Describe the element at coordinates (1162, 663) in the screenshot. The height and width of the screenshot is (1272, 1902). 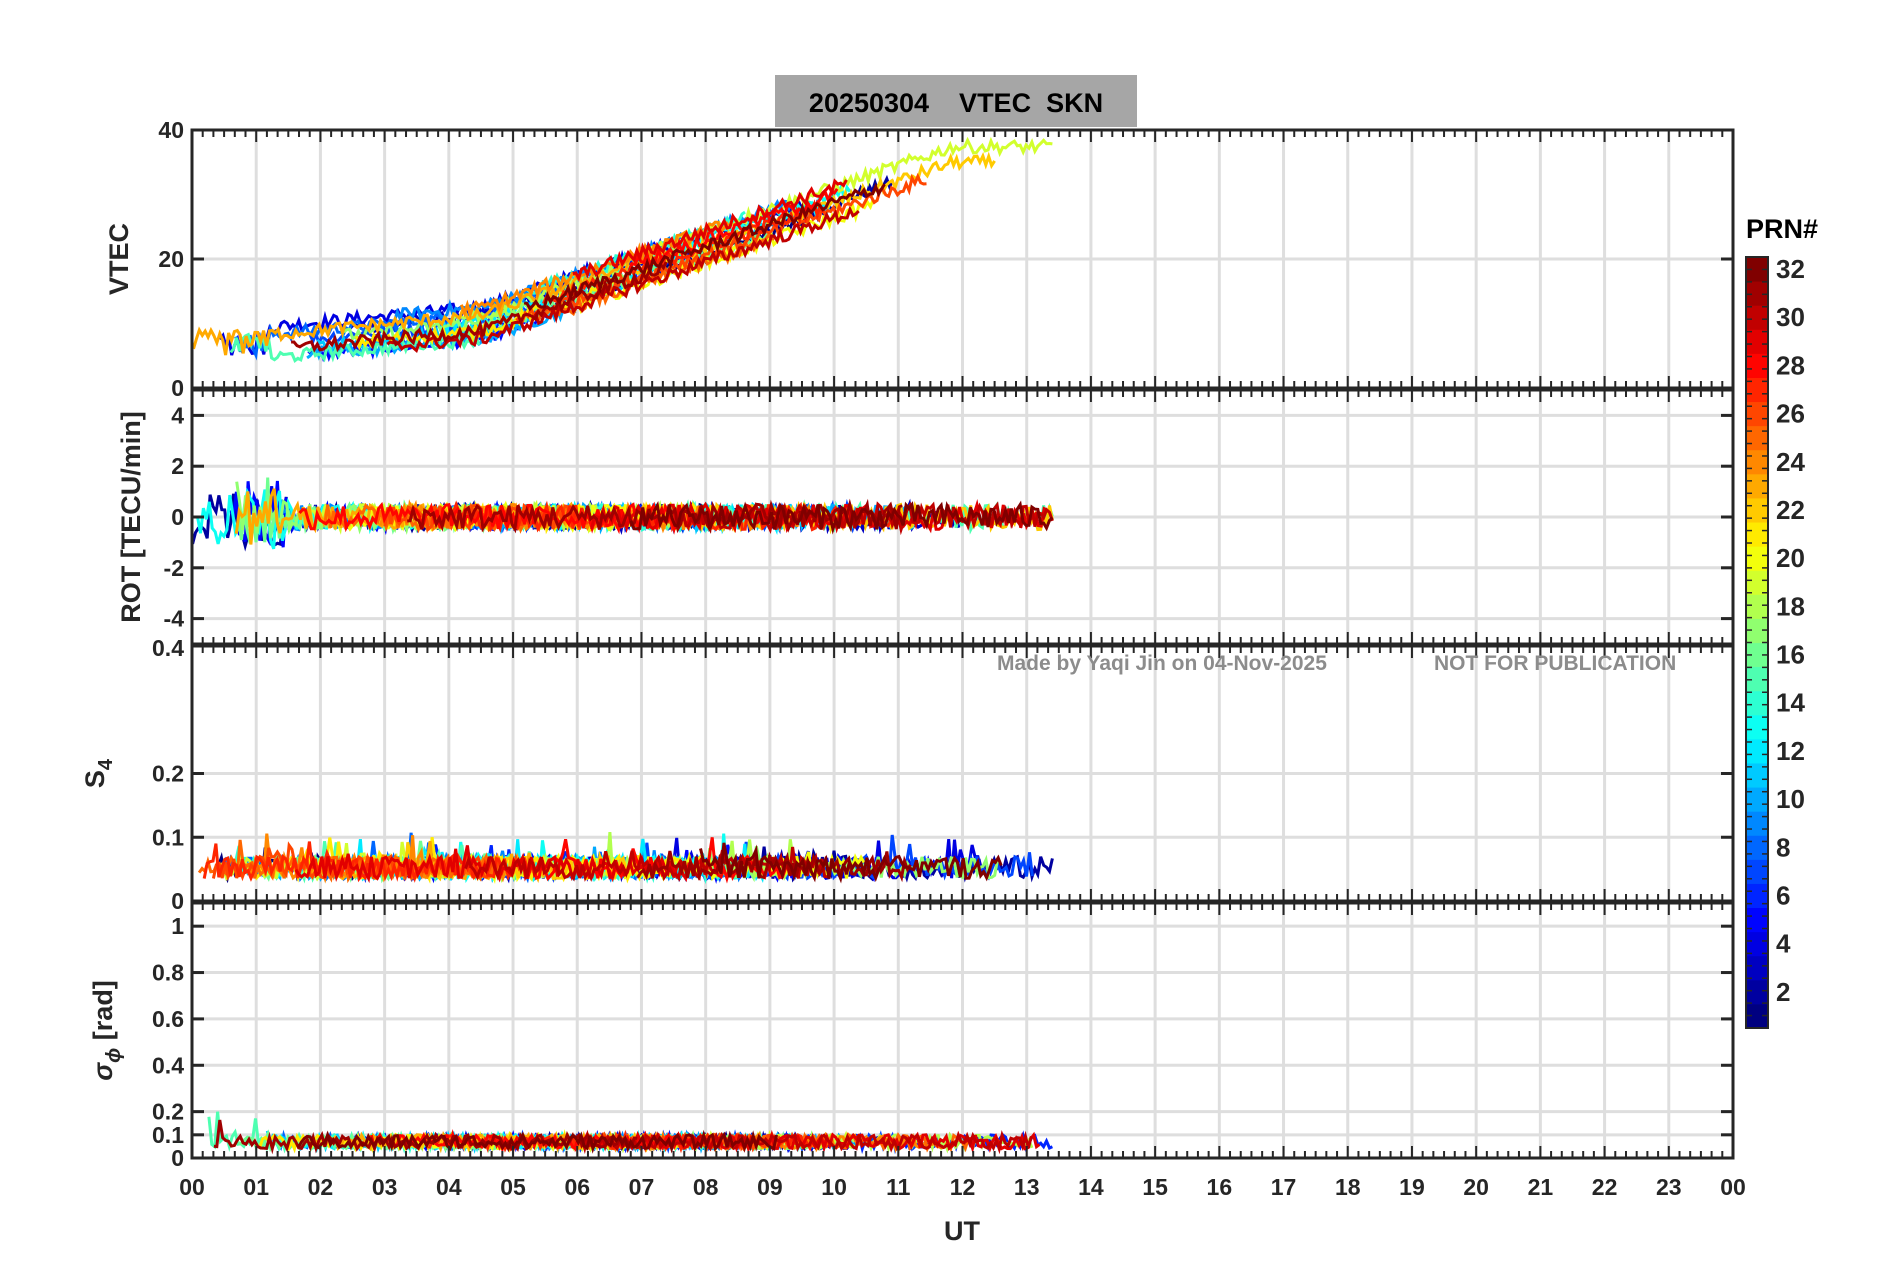
I see `watermark-author: Made by Yaqi Jin on 04-Nov-2025` at that location.